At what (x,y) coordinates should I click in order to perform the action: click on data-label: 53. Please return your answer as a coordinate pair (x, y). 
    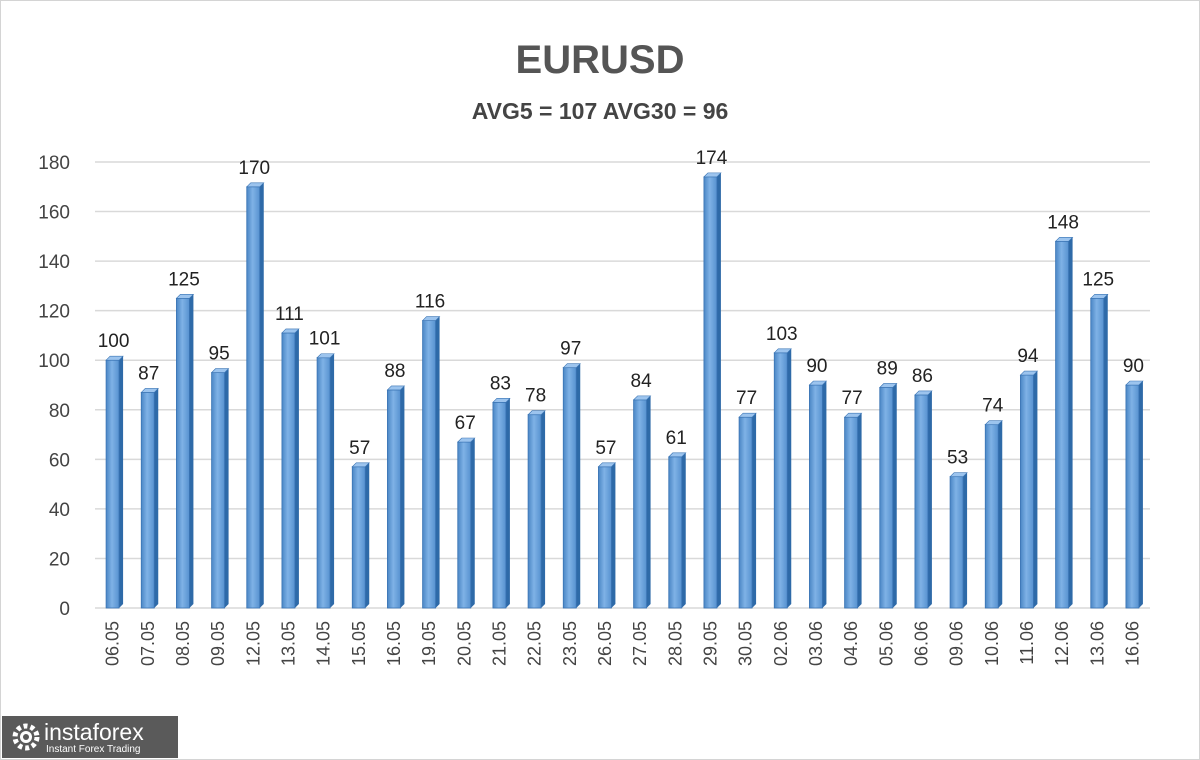
    Looking at the image, I should click on (957, 458).